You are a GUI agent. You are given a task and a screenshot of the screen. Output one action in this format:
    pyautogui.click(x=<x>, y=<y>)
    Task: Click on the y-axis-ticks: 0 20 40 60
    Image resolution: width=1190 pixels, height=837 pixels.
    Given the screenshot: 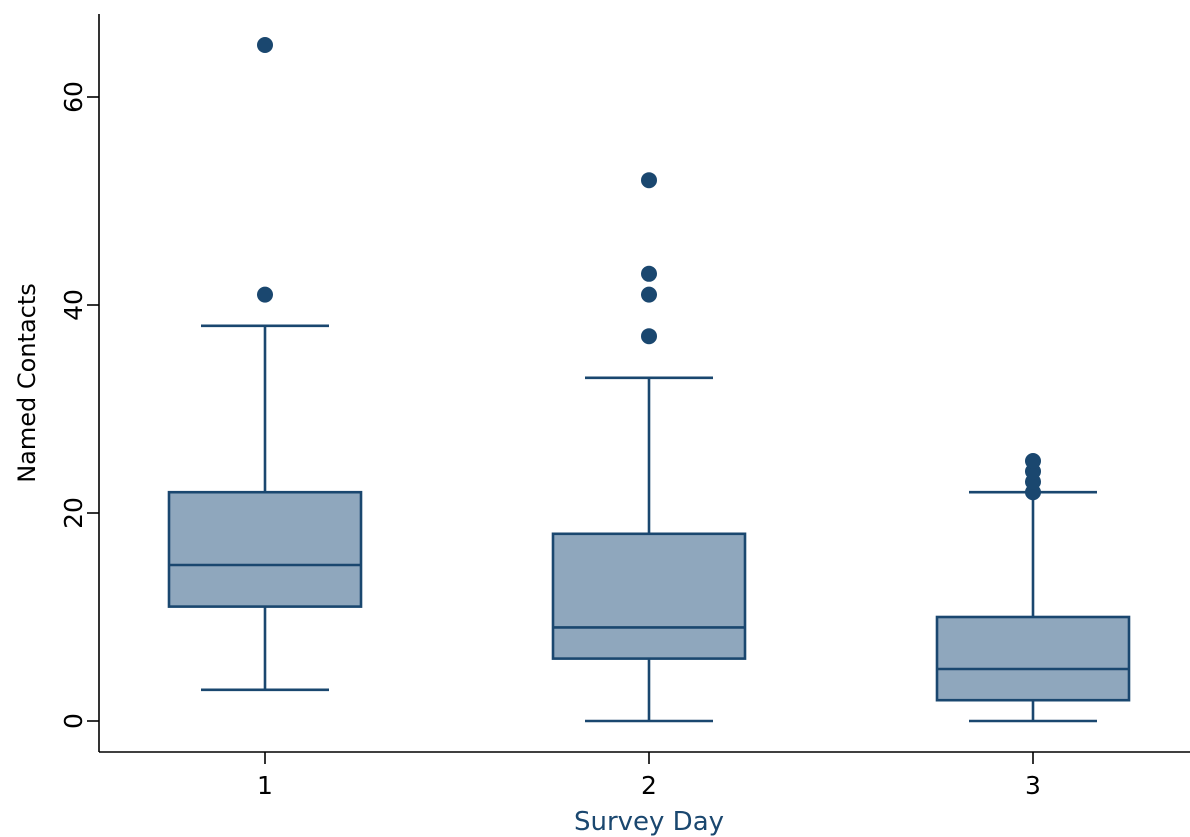 What is the action you would take?
    pyautogui.click(x=79, y=405)
    